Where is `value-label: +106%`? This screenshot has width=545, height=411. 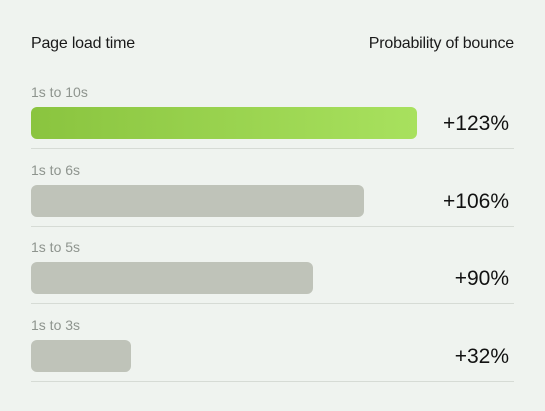 value-label: +106% is located at coordinates (476, 201).